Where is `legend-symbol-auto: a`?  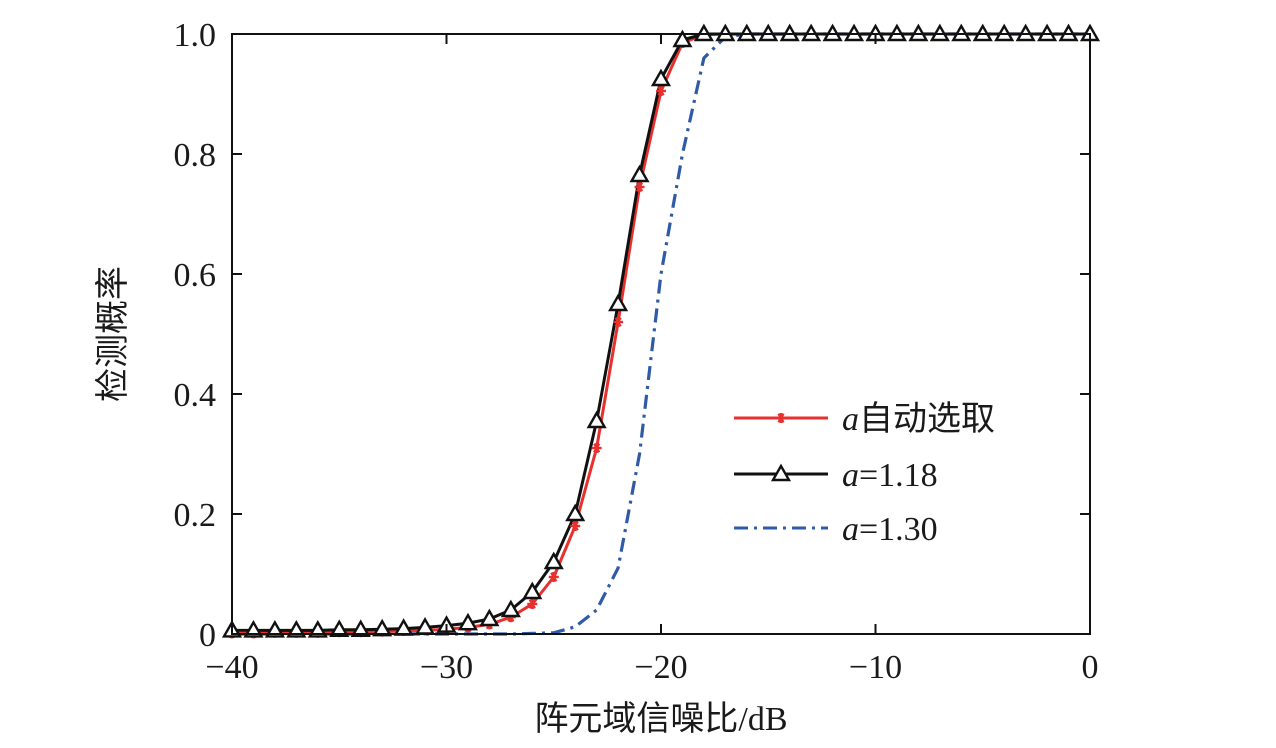 legend-symbol-auto: a is located at coordinates (850, 419).